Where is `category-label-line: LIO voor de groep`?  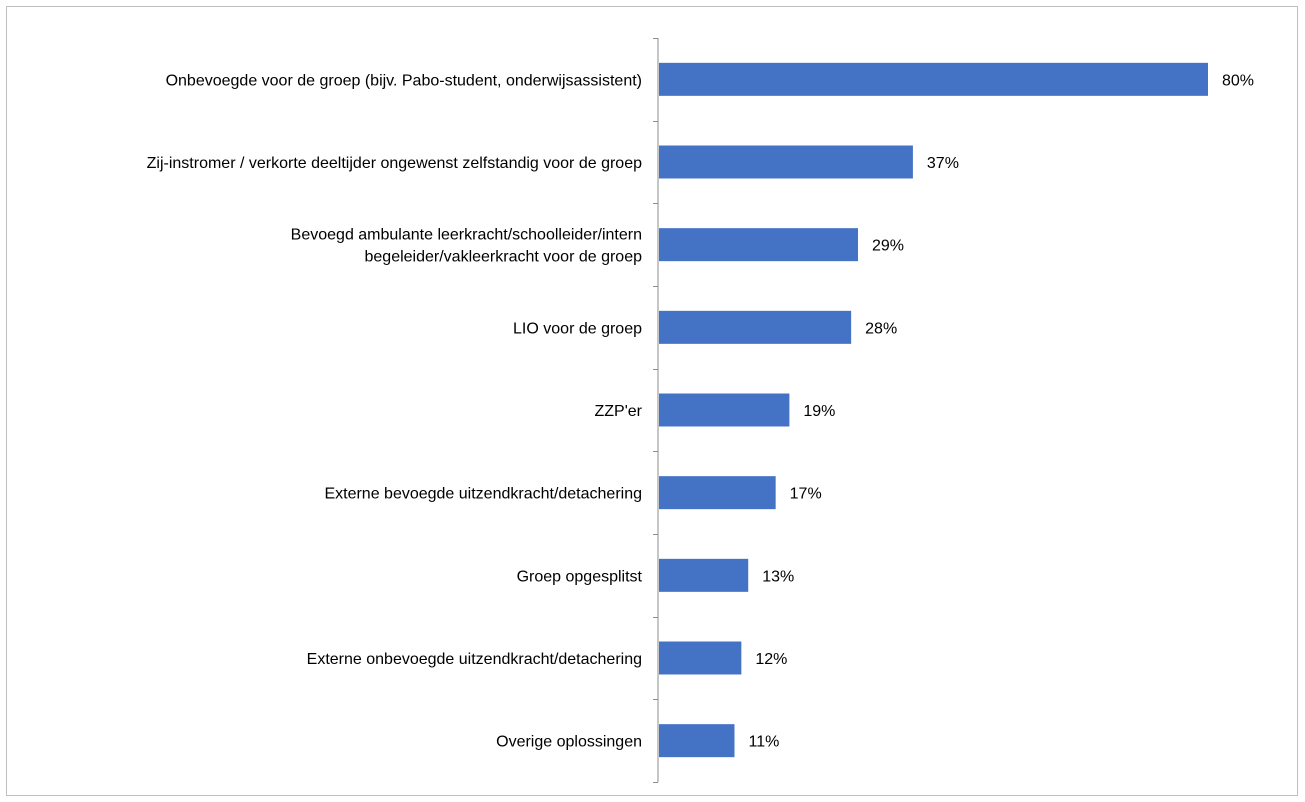
category-label-line: LIO voor de groep is located at coordinates (577, 328).